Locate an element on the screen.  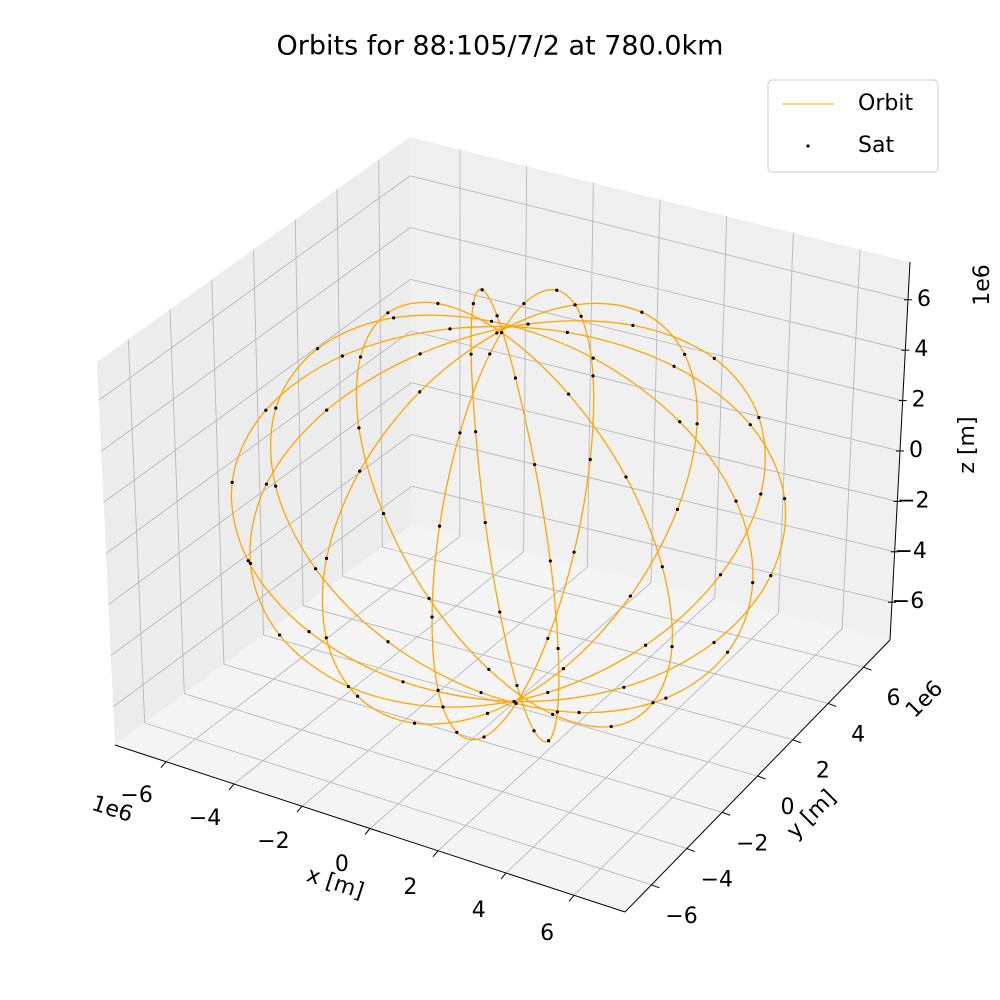
z-offset-label: 1e6 is located at coordinates (982, 285).